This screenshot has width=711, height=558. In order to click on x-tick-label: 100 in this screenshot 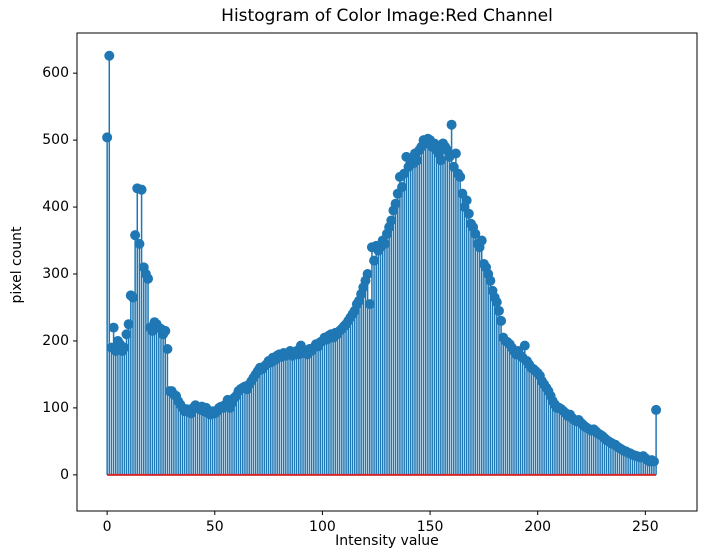, I will do `click(322, 527)`.